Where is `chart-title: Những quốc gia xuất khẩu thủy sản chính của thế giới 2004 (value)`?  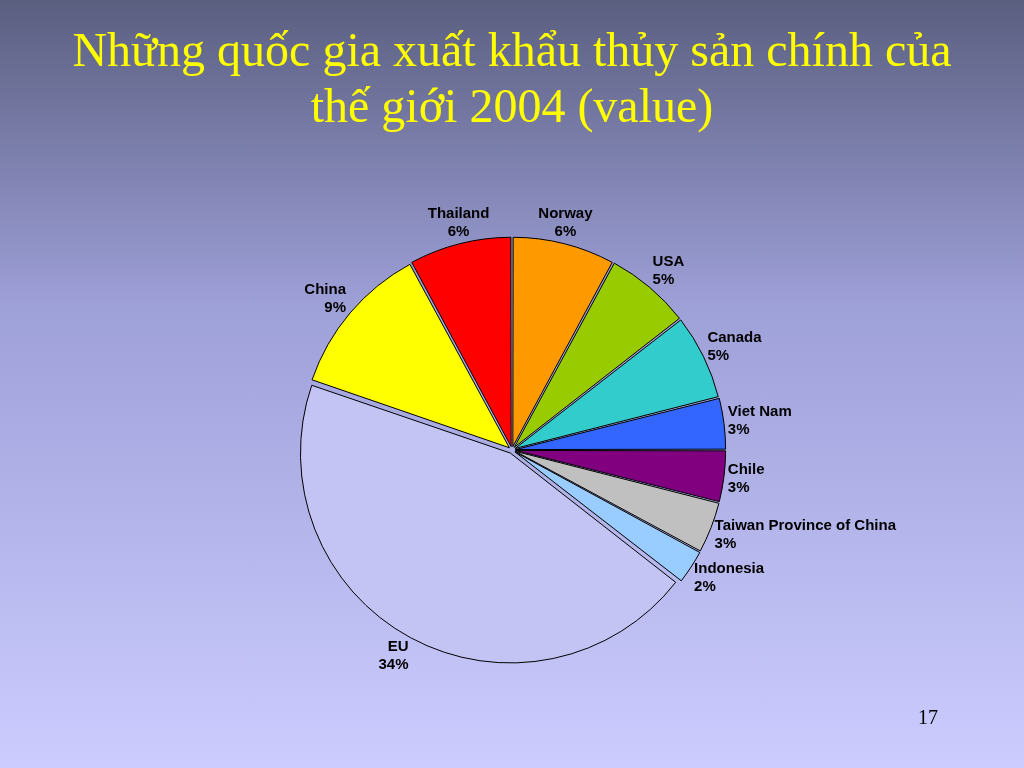
chart-title: Những quốc gia xuất khẩu thủy sản chính của thế giới 2004 (value) is located at coordinates (512, 78).